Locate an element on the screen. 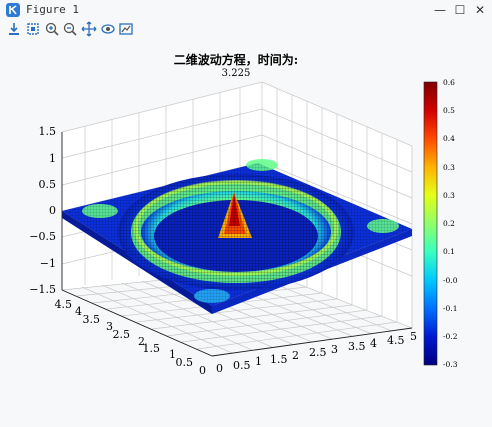  zoom-in-icon is located at coordinates (52, 29).